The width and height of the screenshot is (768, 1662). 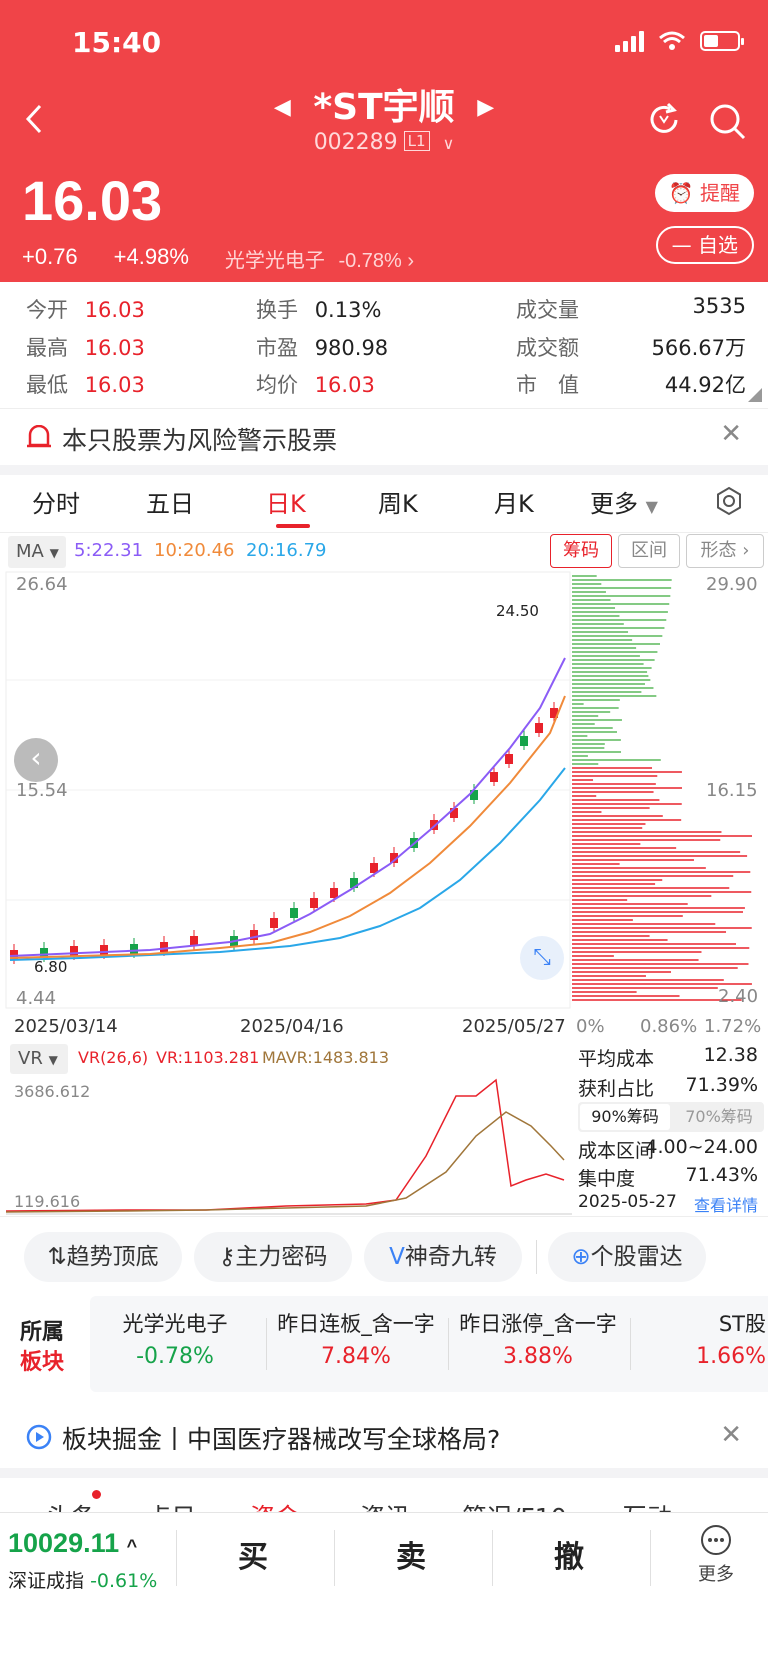 What do you see at coordinates (721, 1175) in the screenshot?
I see `concentration-value: 71.43%` at bounding box center [721, 1175].